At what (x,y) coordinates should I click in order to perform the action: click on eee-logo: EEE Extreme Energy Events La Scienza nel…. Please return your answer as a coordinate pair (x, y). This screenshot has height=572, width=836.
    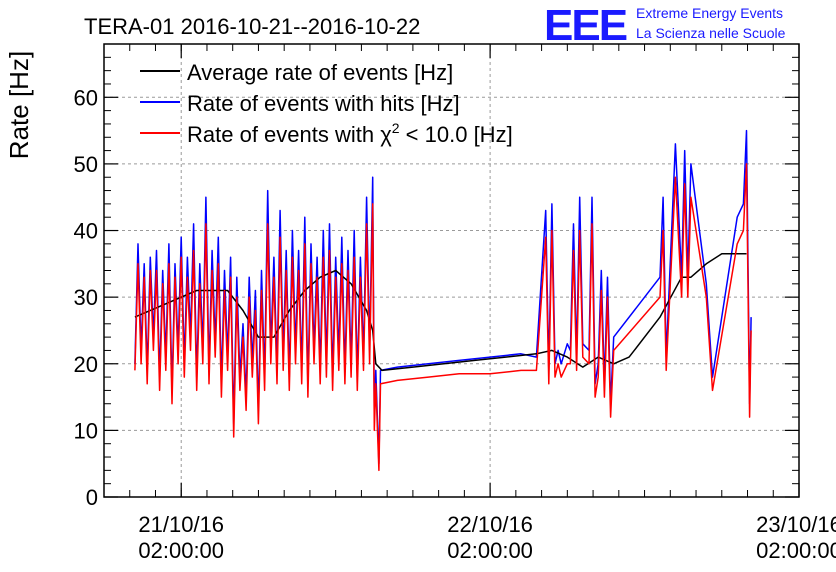
    Looking at the image, I should click on (665, 25).